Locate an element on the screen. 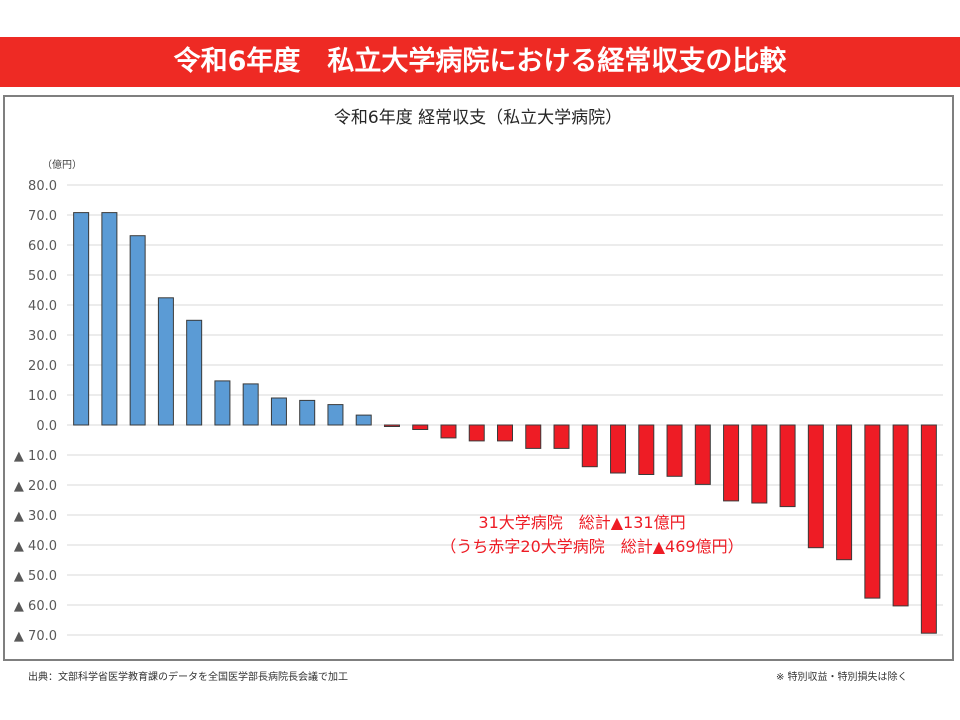 This screenshot has height=720, width=960. y-tick-label: 20.0 is located at coordinates (42, 366).